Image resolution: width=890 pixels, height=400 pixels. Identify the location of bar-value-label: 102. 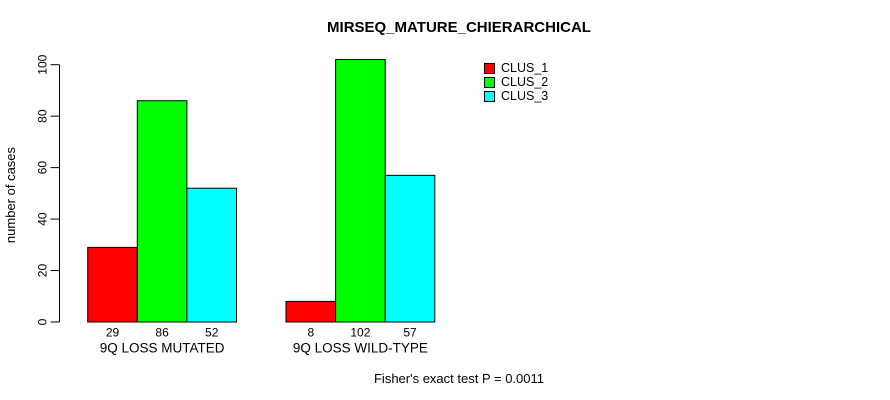
(360, 333).